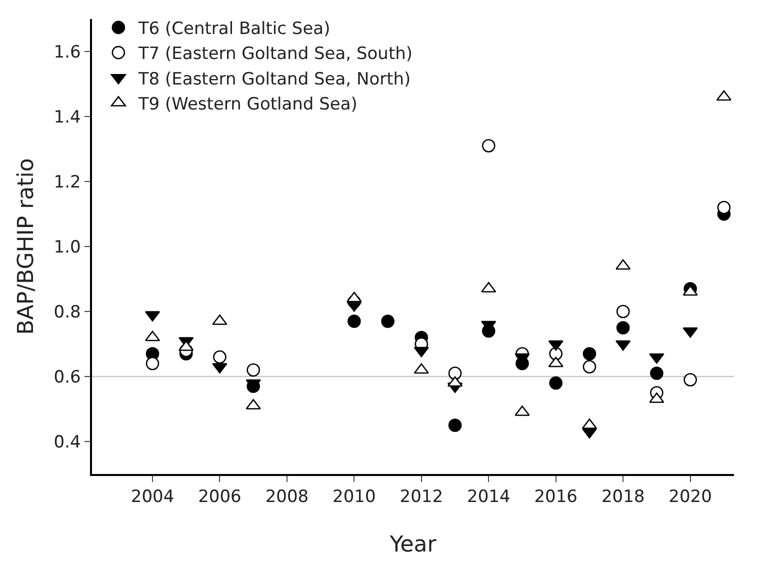  What do you see at coordinates (354, 497) in the screenshot?
I see `x-tick-label: 2010` at bounding box center [354, 497].